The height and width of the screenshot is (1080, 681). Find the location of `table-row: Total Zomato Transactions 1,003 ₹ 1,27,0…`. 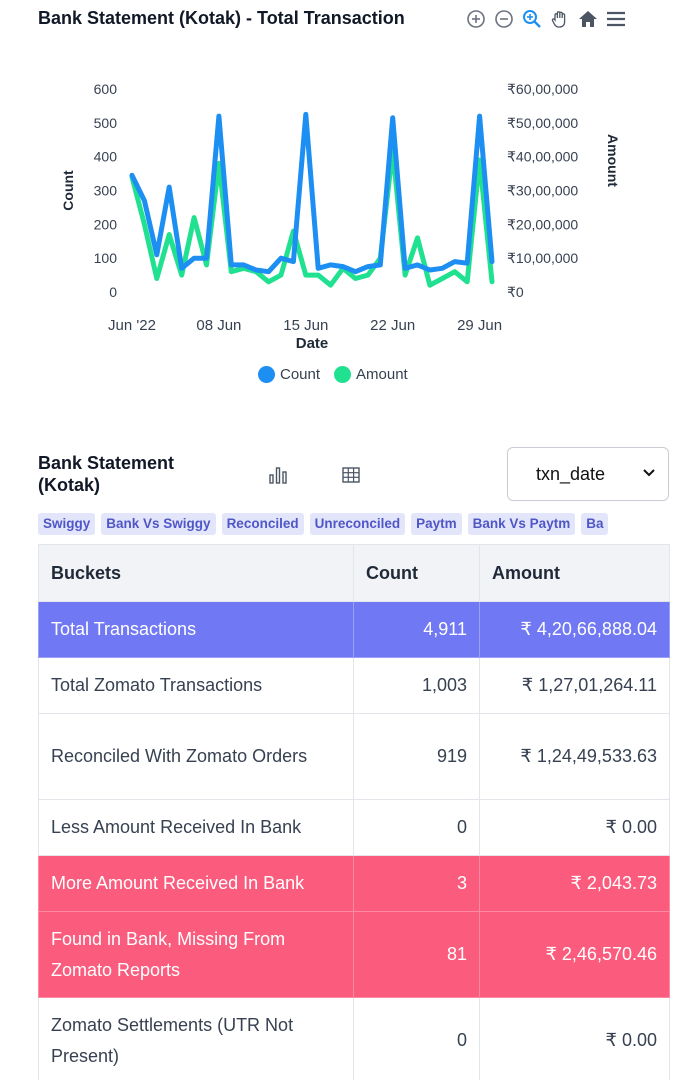

table-row: Total Zomato Transactions 1,003 ₹ 1,27,0… is located at coordinates (354, 685).